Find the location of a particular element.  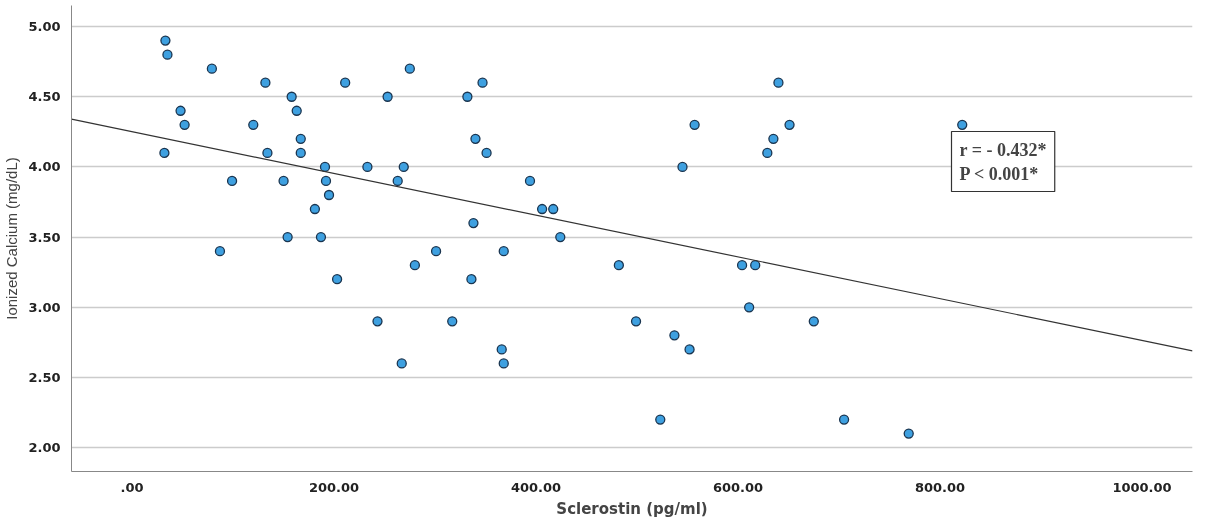

y-tick-label: 4.00 is located at coordinates (44, 167).